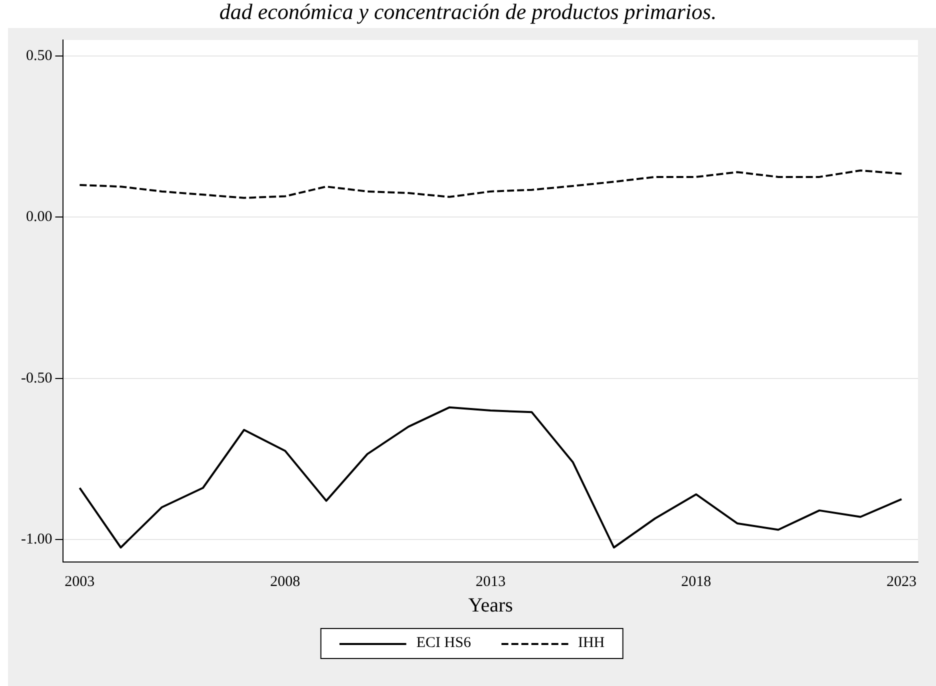  Describe the element at coordinates (490, 184) in the screenshot. I see `line-series` at that location.